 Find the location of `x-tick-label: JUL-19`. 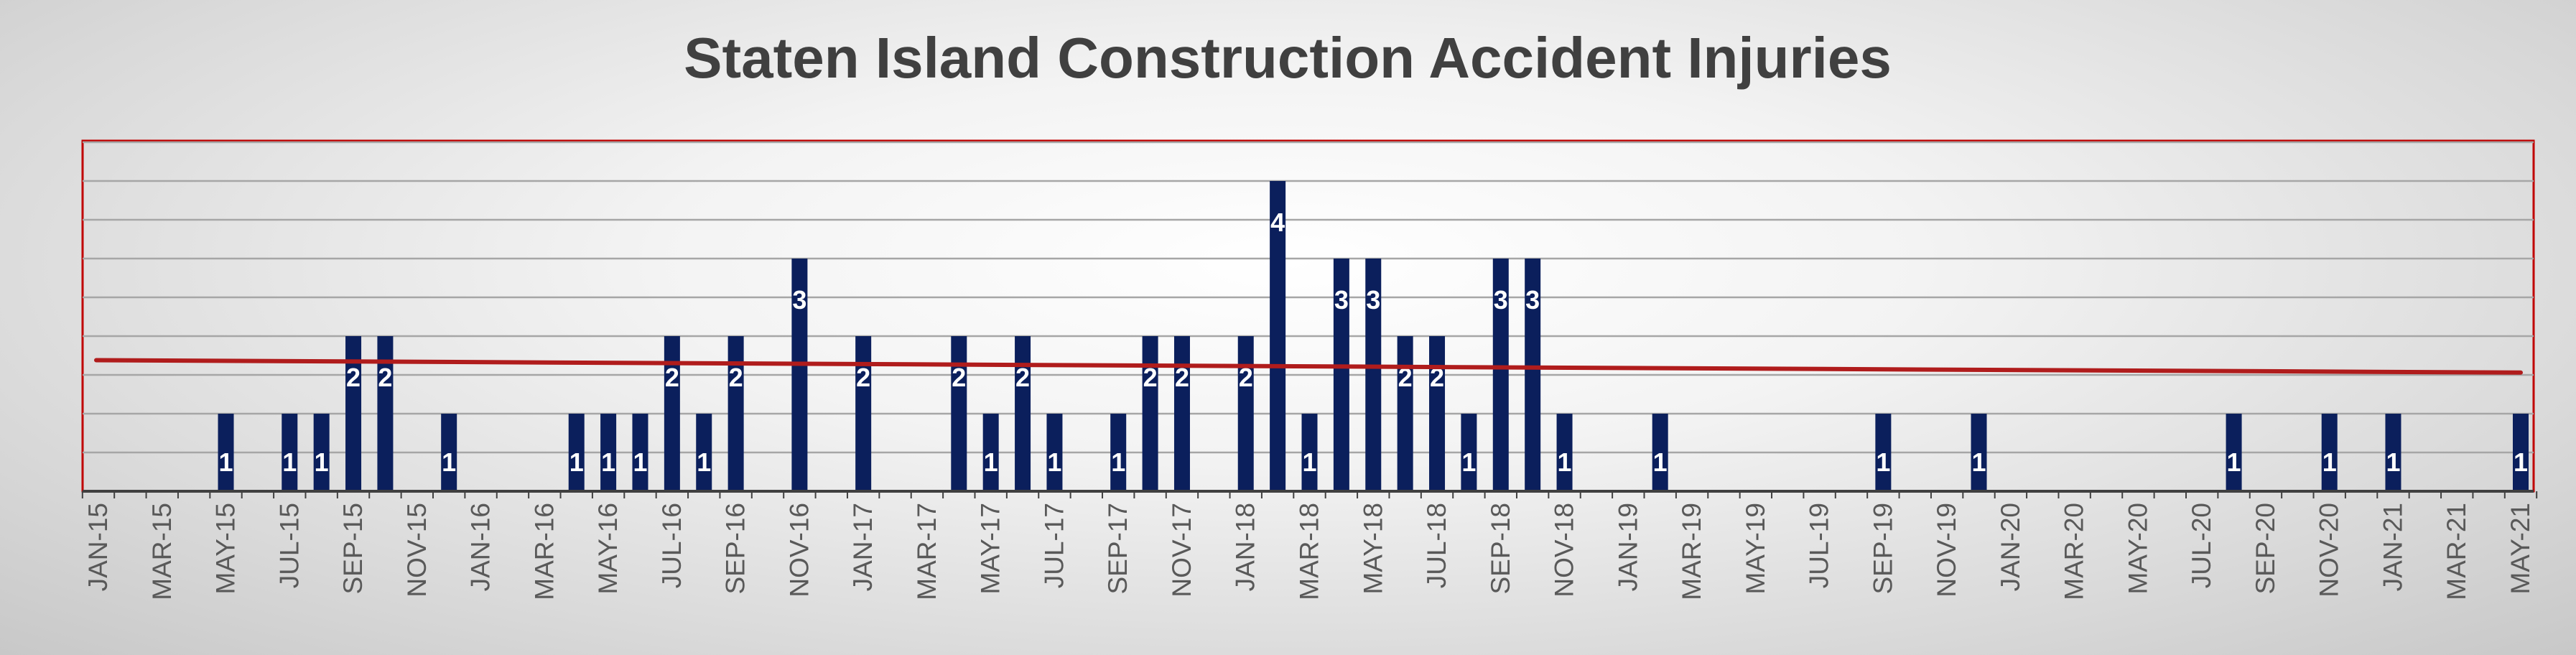

x-tick-label: JUL-19 is located at coordinates (1819, 545).